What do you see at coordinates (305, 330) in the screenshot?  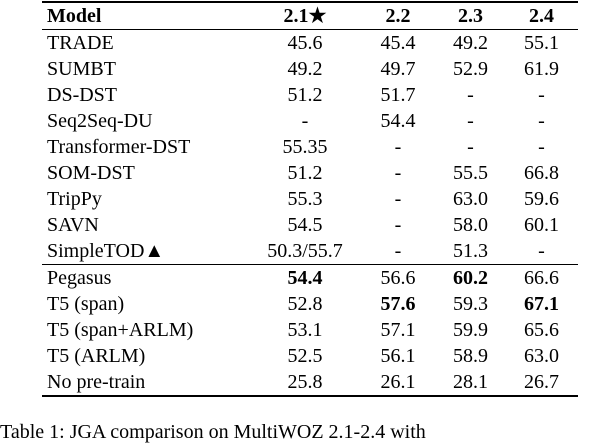 I see `score-cell: 53.1` at bounding box center [305, 330].